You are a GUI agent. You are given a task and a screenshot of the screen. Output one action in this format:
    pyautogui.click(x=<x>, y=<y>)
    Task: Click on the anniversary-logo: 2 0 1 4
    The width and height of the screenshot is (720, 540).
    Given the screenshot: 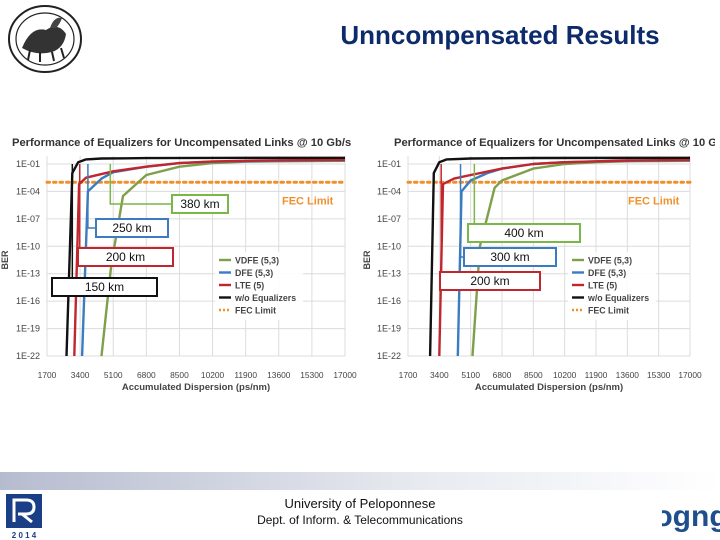 What is the action you would take?
    pyautogui.click(x=24, y=516)
    